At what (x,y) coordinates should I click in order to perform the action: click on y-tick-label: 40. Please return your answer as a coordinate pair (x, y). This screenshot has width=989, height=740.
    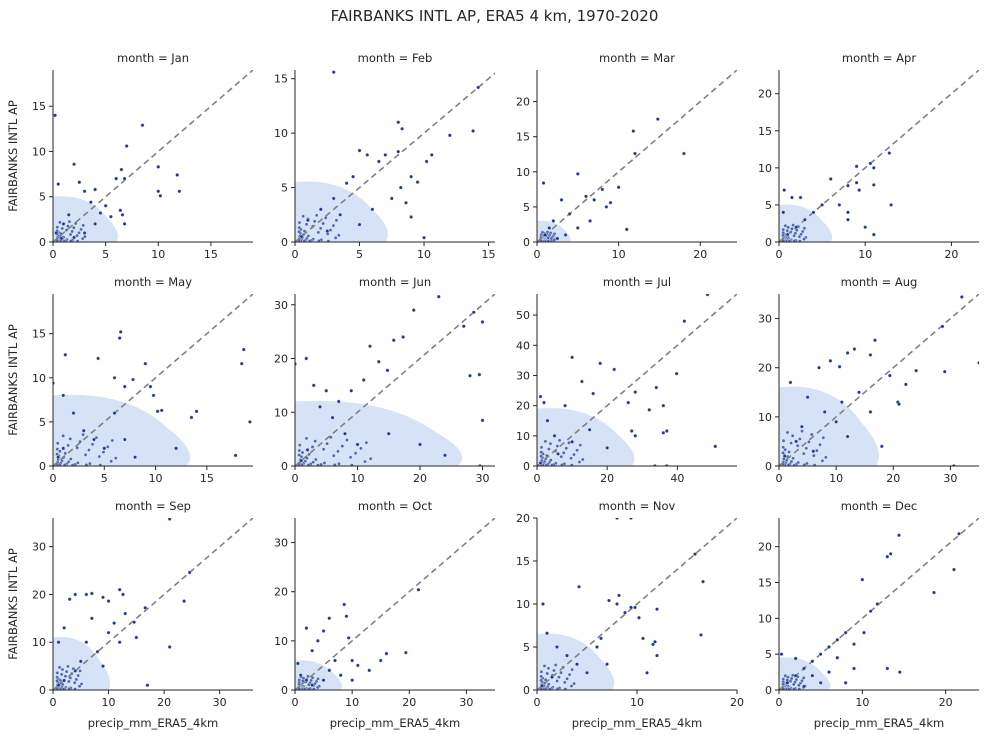
    Looking at the image, I should click on (523, 345).